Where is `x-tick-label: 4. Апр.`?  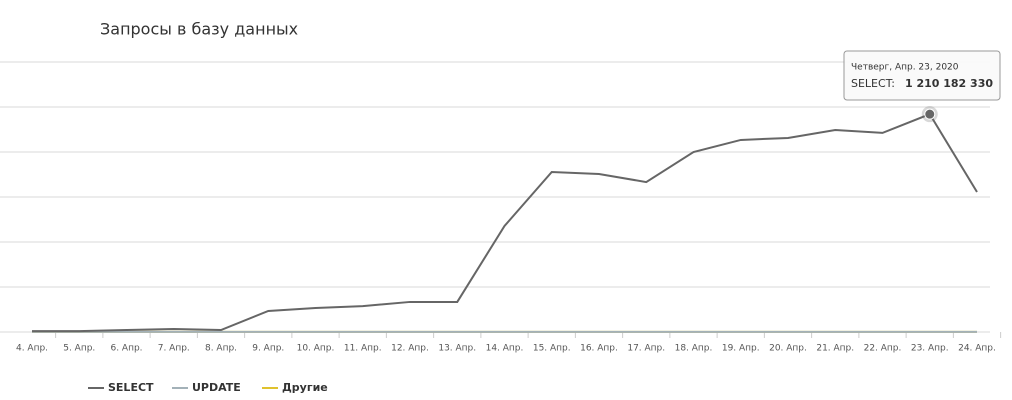 x-tick-label: 4. Апр. is located at coordinates (32, 349).